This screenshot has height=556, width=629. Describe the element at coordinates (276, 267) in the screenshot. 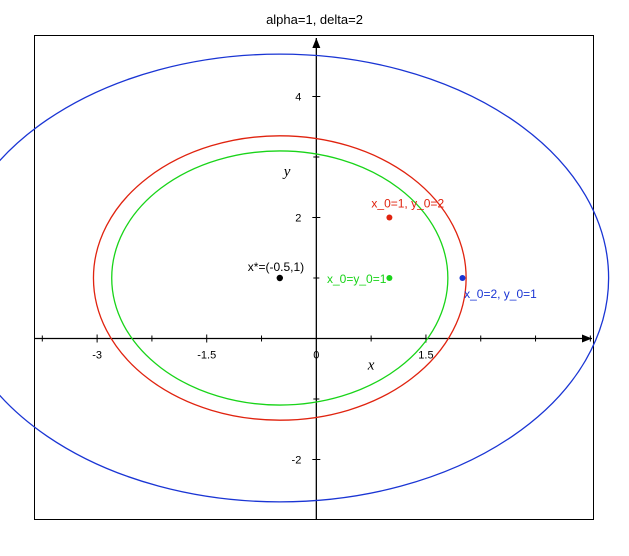

I see `equilibrium-label: x*=(-0.5,1)` at that location.